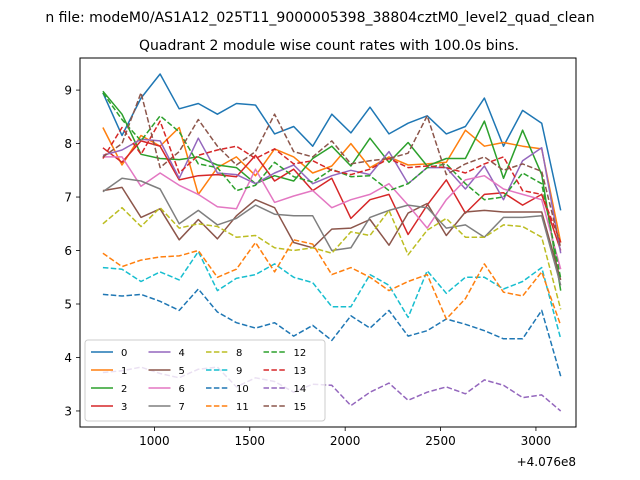 This screenshot has width=640, height=480. I want to click on y-tick-label: 3, so click(68, 411).